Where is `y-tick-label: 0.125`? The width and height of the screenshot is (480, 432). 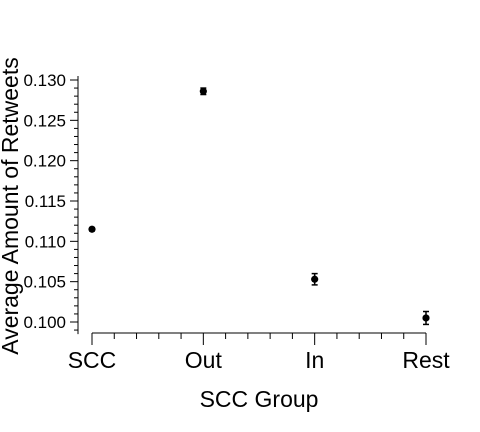 y-tick-label: 0.125 is located at coordinates (44, 120).